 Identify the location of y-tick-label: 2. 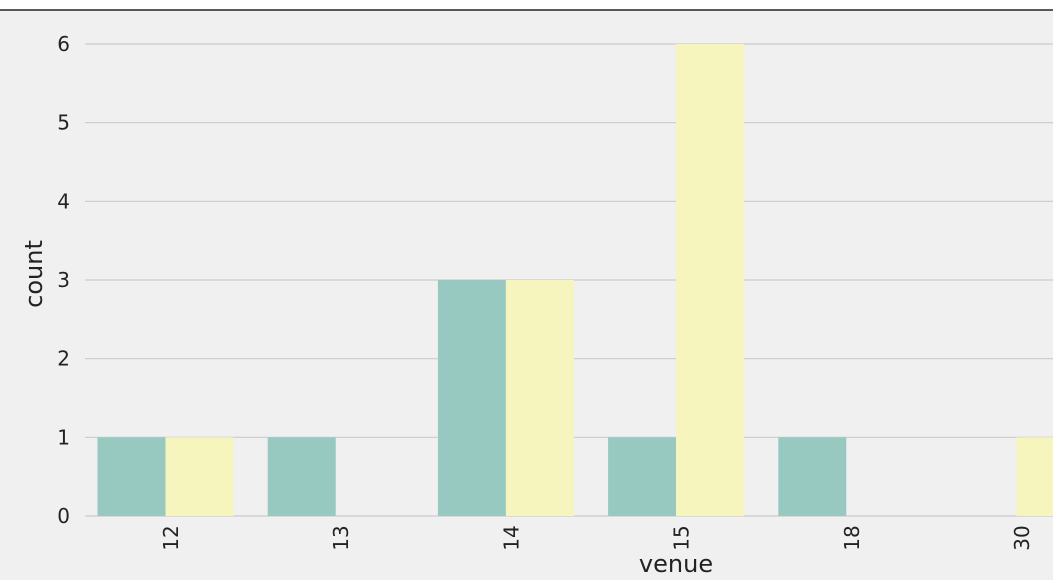
(63, 359).